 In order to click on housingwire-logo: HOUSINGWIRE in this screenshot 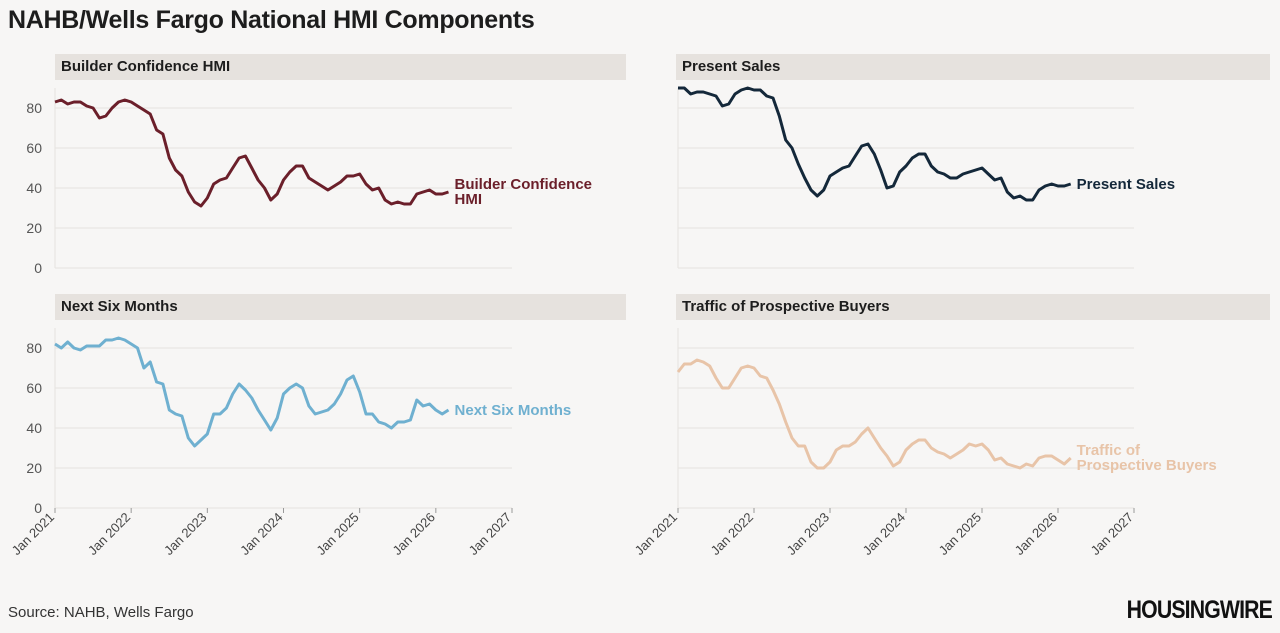, I will do `click(1199, 610)`.